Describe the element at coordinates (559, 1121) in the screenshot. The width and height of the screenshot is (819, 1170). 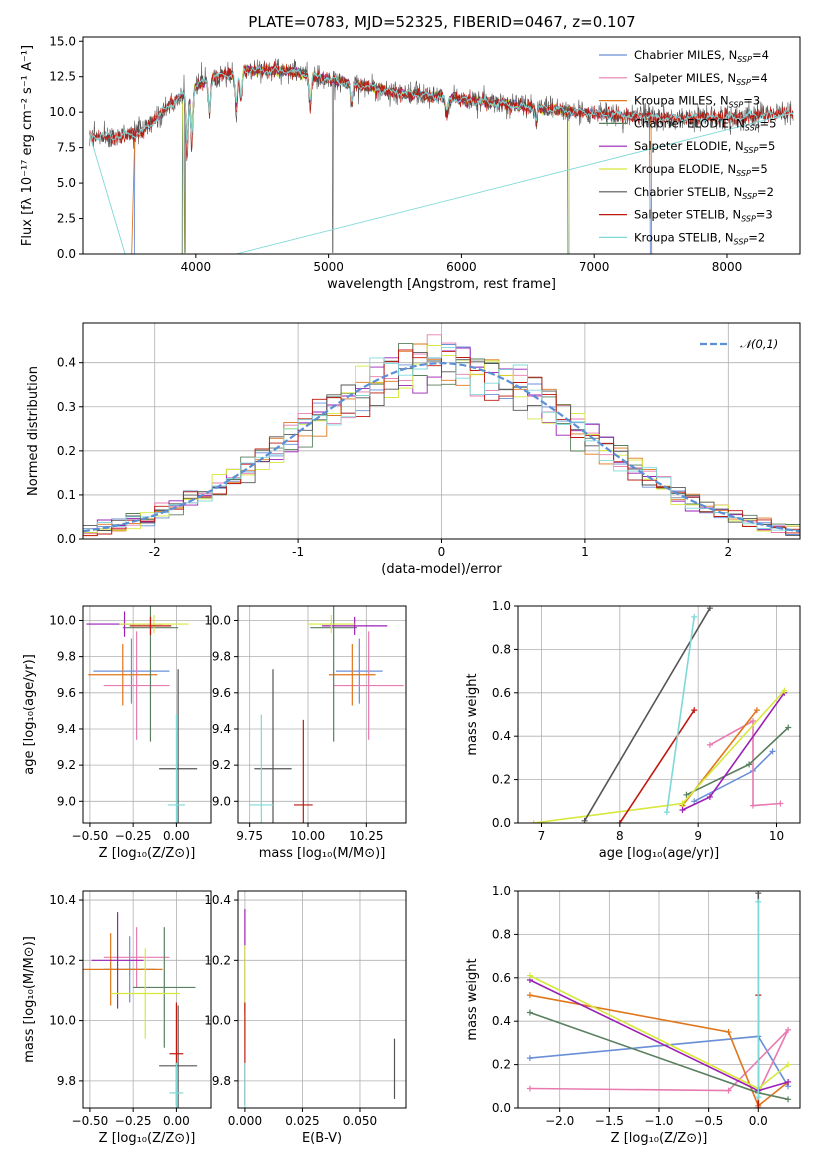
I see `x-tick-label: −2.0` at that location.